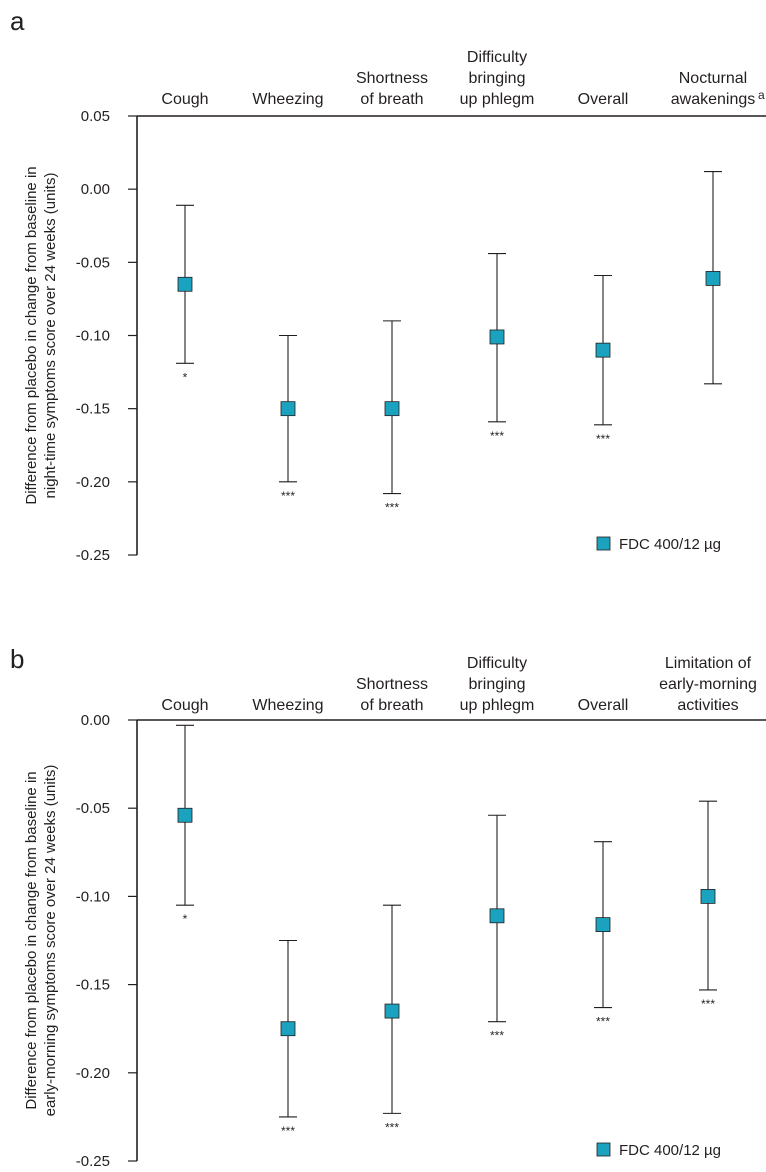  Describe the element at coordinates (17, 659) in the screenshot. I see `panel-label: b` at that location.